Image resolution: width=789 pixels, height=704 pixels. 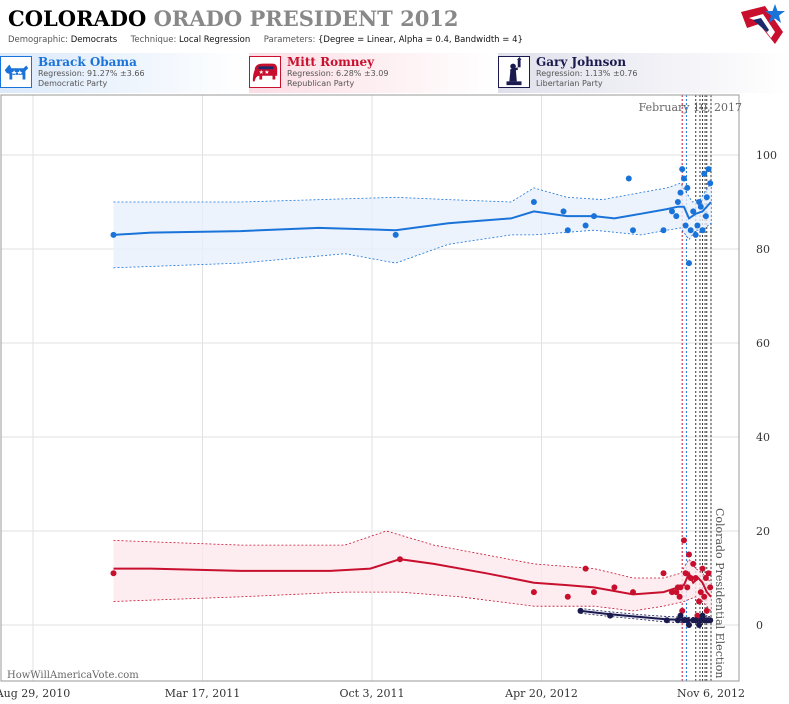 I want to click on candidate-party: Republican Party, so click(x=321, y=83).